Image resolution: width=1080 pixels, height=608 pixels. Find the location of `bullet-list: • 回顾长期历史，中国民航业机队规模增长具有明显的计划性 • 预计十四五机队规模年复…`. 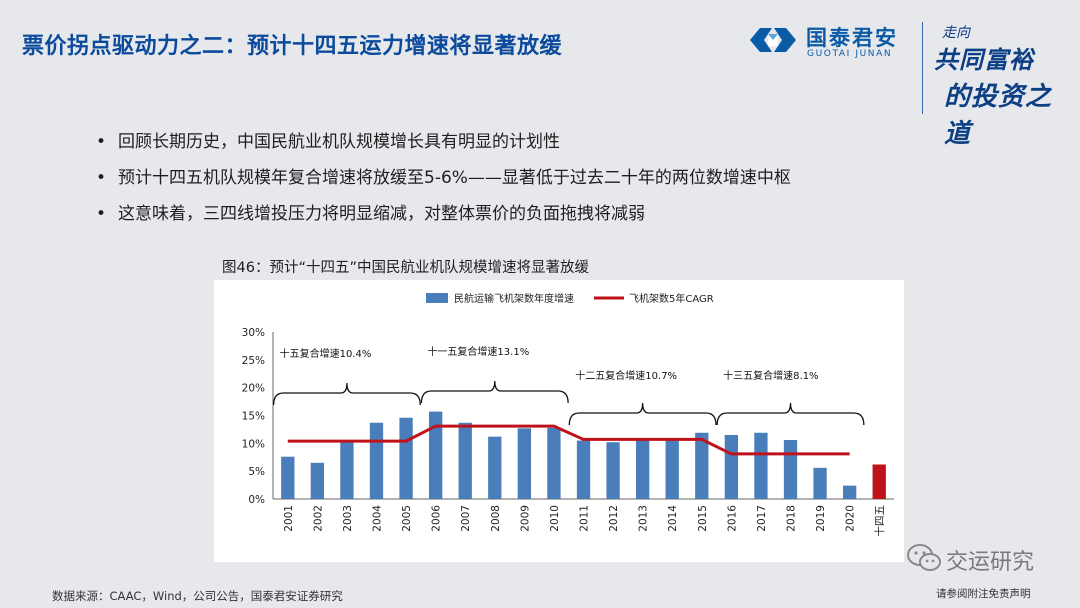

bullet-list: • 回顾长期历史，中国民航业机队规模增长具有明显的计划性 • 预计十四五机队规模年复… is located at coordinates (443, 178).